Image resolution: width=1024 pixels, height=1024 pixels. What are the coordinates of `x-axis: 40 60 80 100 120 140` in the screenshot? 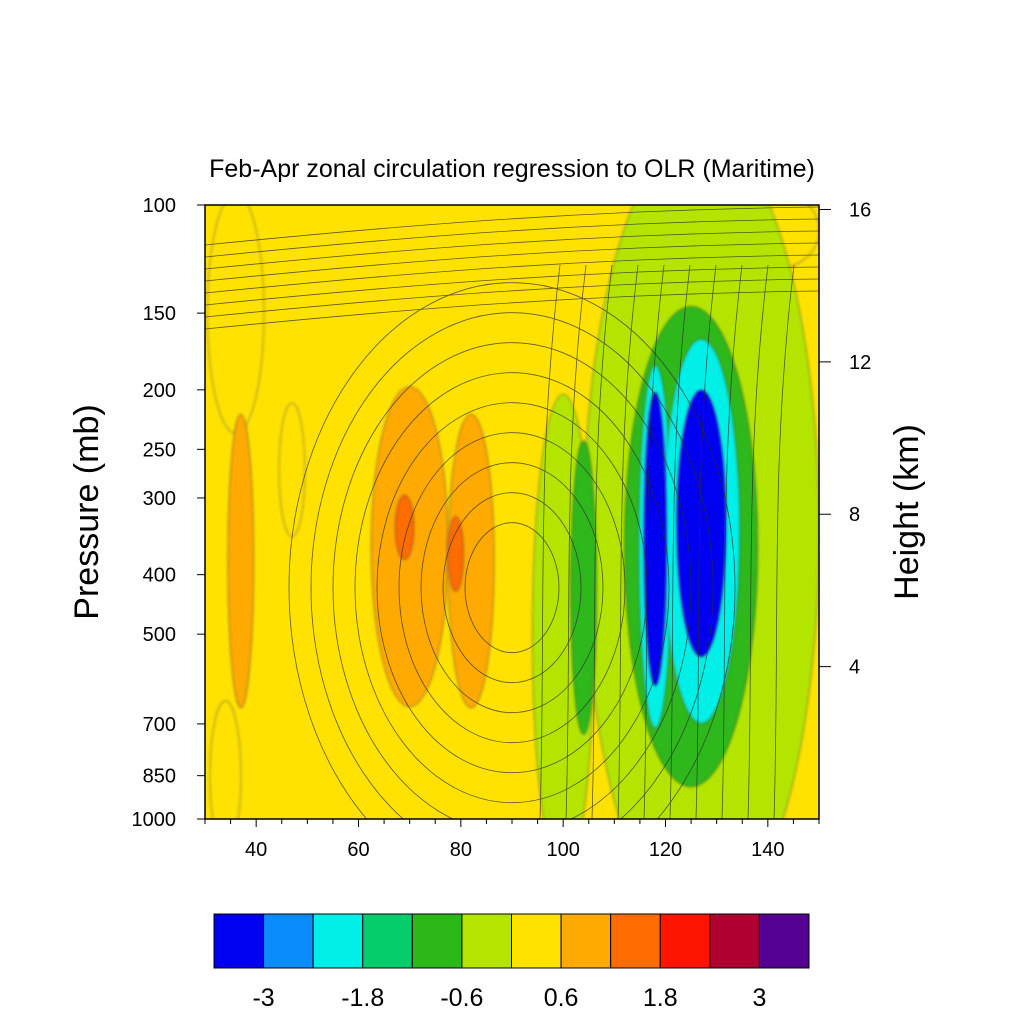 It's located at (512, 840).